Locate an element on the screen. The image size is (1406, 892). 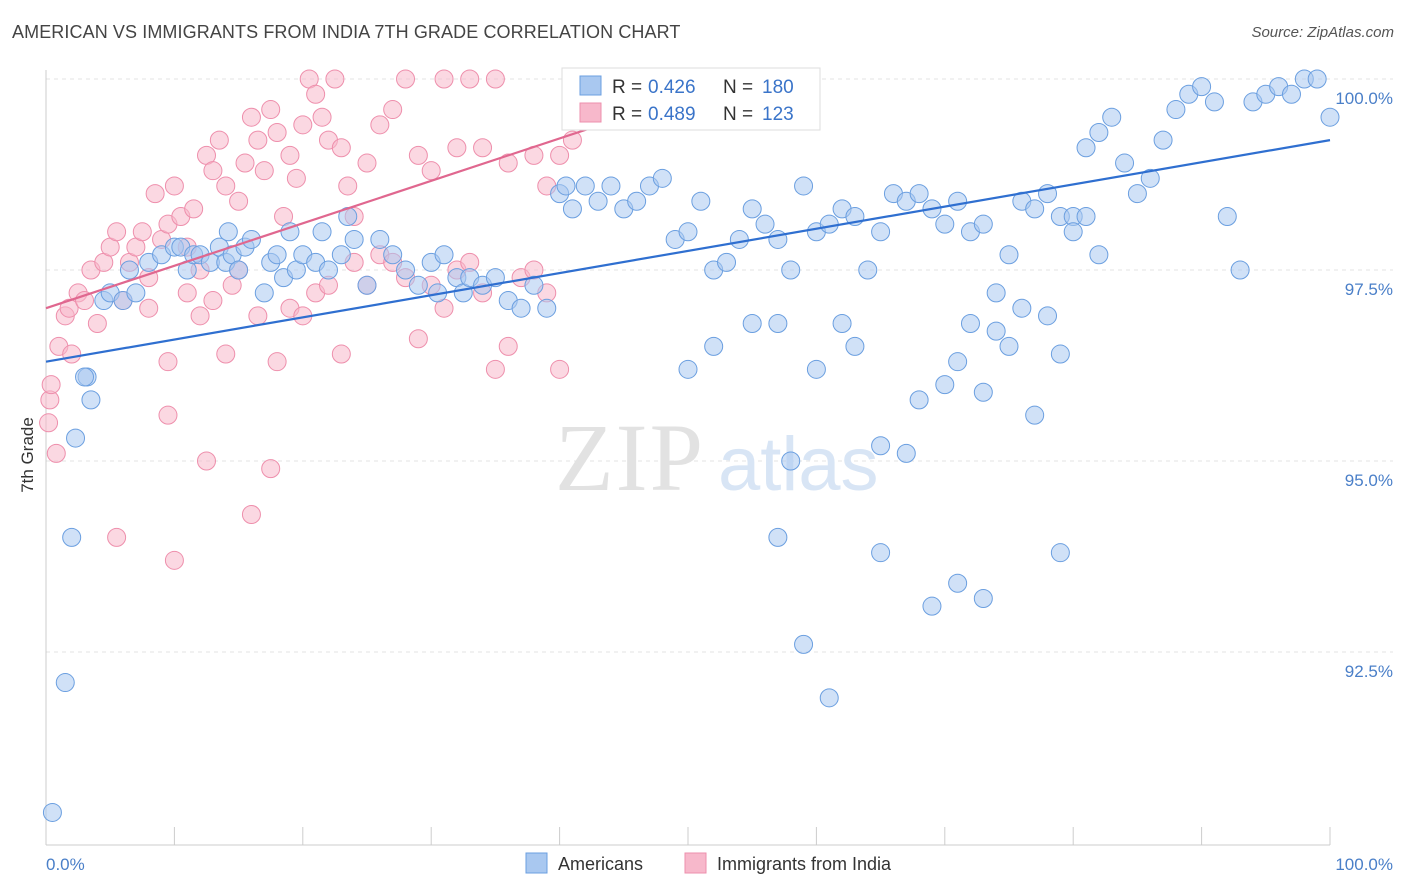
y-tick-label: 95.0% is located at coordinates (1369, 480).